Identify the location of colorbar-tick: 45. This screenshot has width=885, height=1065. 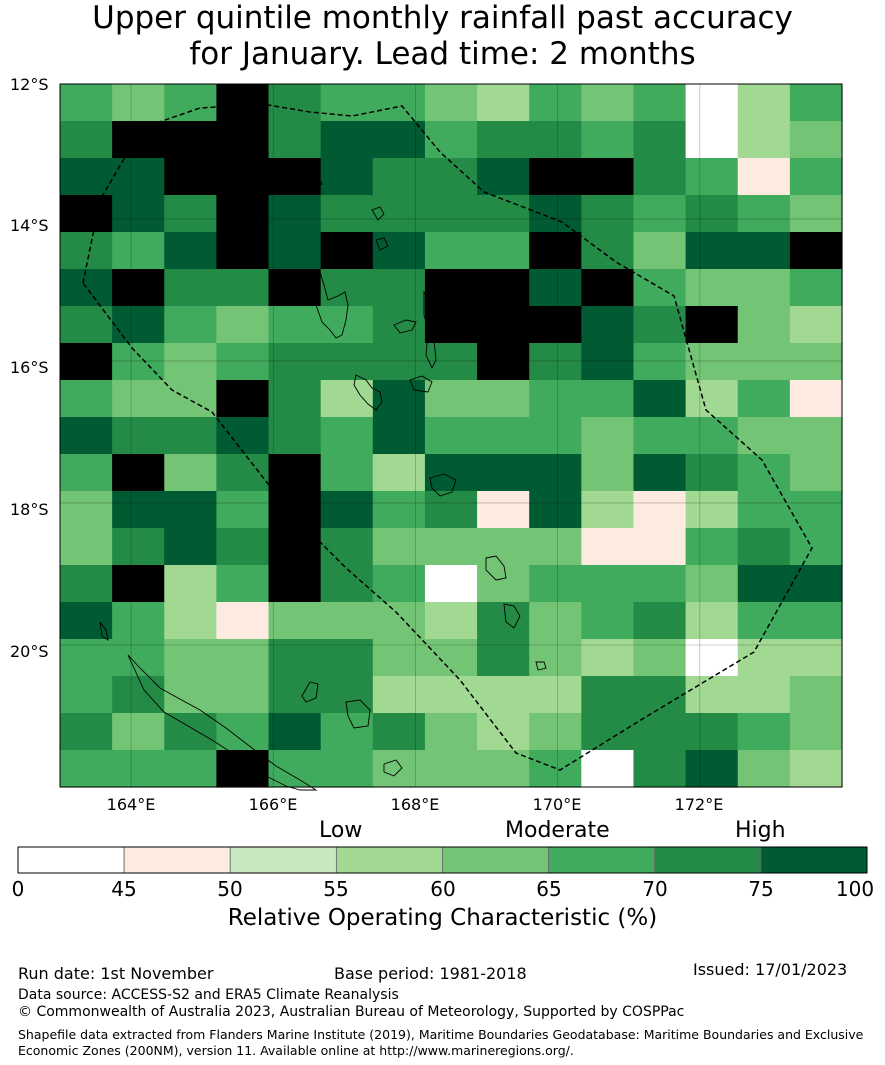
(124, 889).